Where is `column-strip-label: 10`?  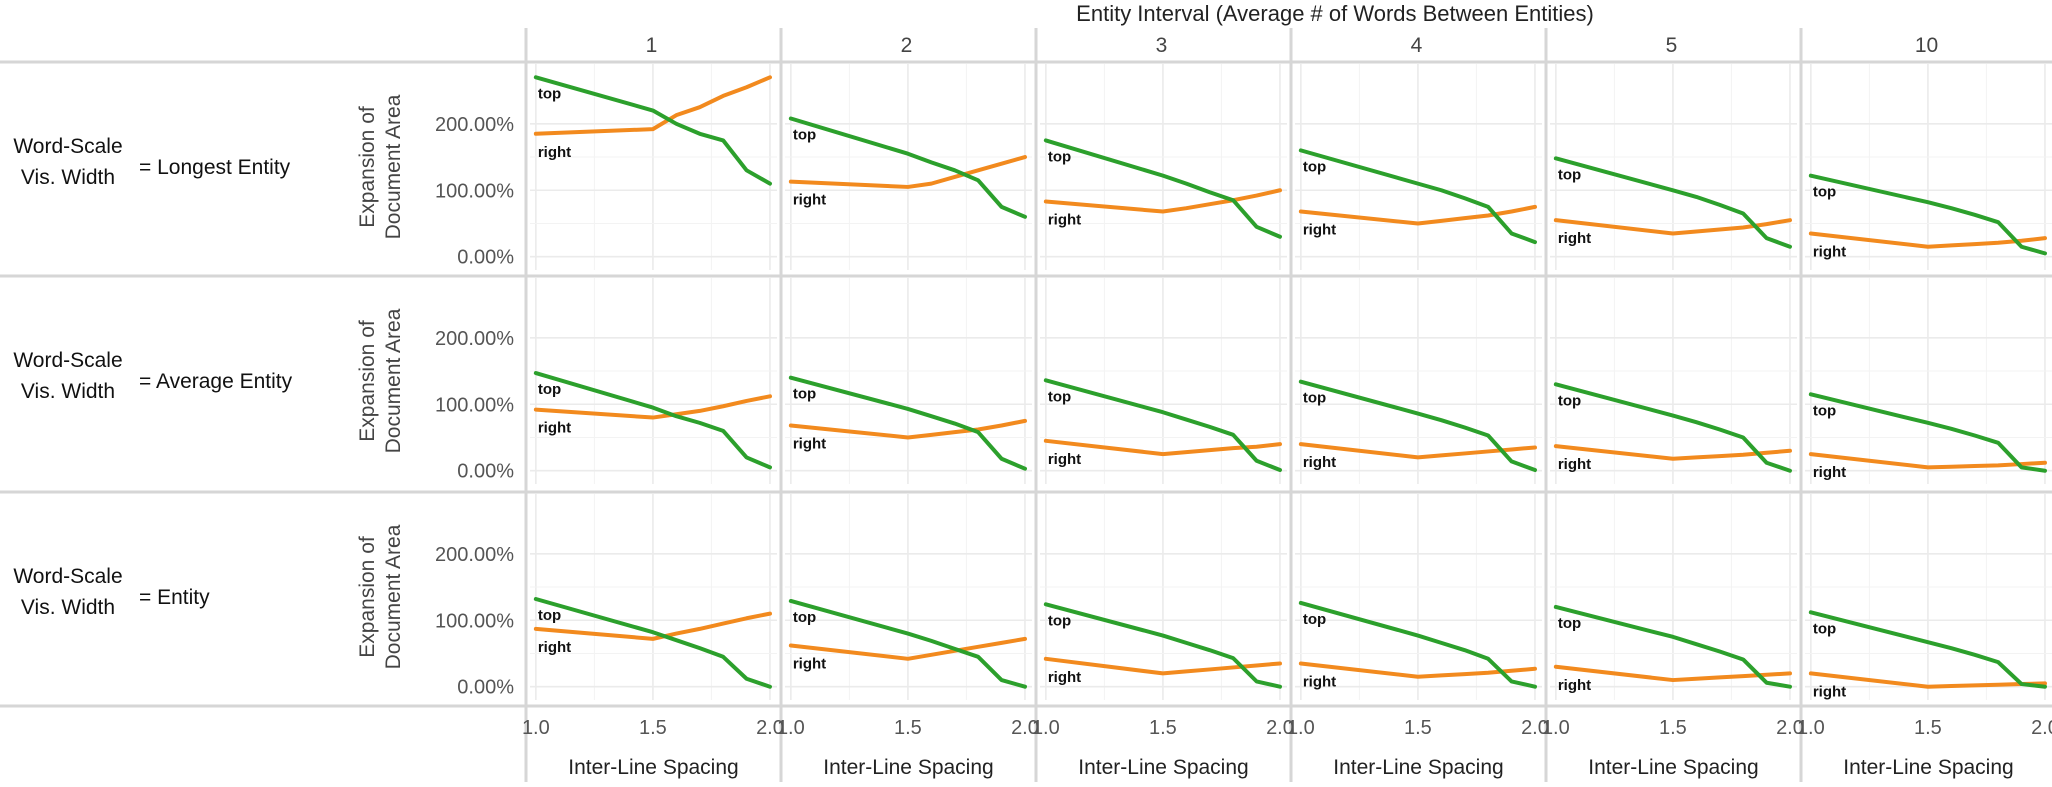 column-strip-label: 10 is located at coordinates (1926, 45).